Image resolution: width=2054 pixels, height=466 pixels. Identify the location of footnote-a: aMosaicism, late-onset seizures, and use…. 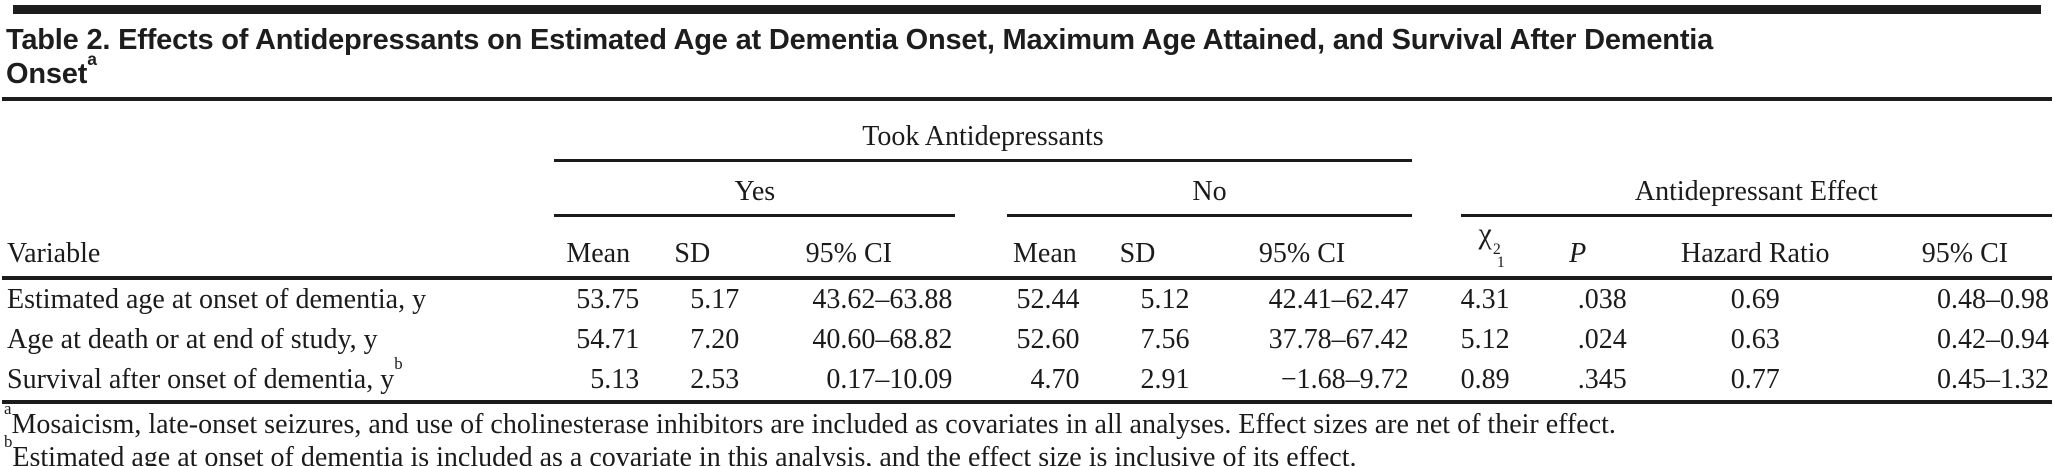
(1029, 420).